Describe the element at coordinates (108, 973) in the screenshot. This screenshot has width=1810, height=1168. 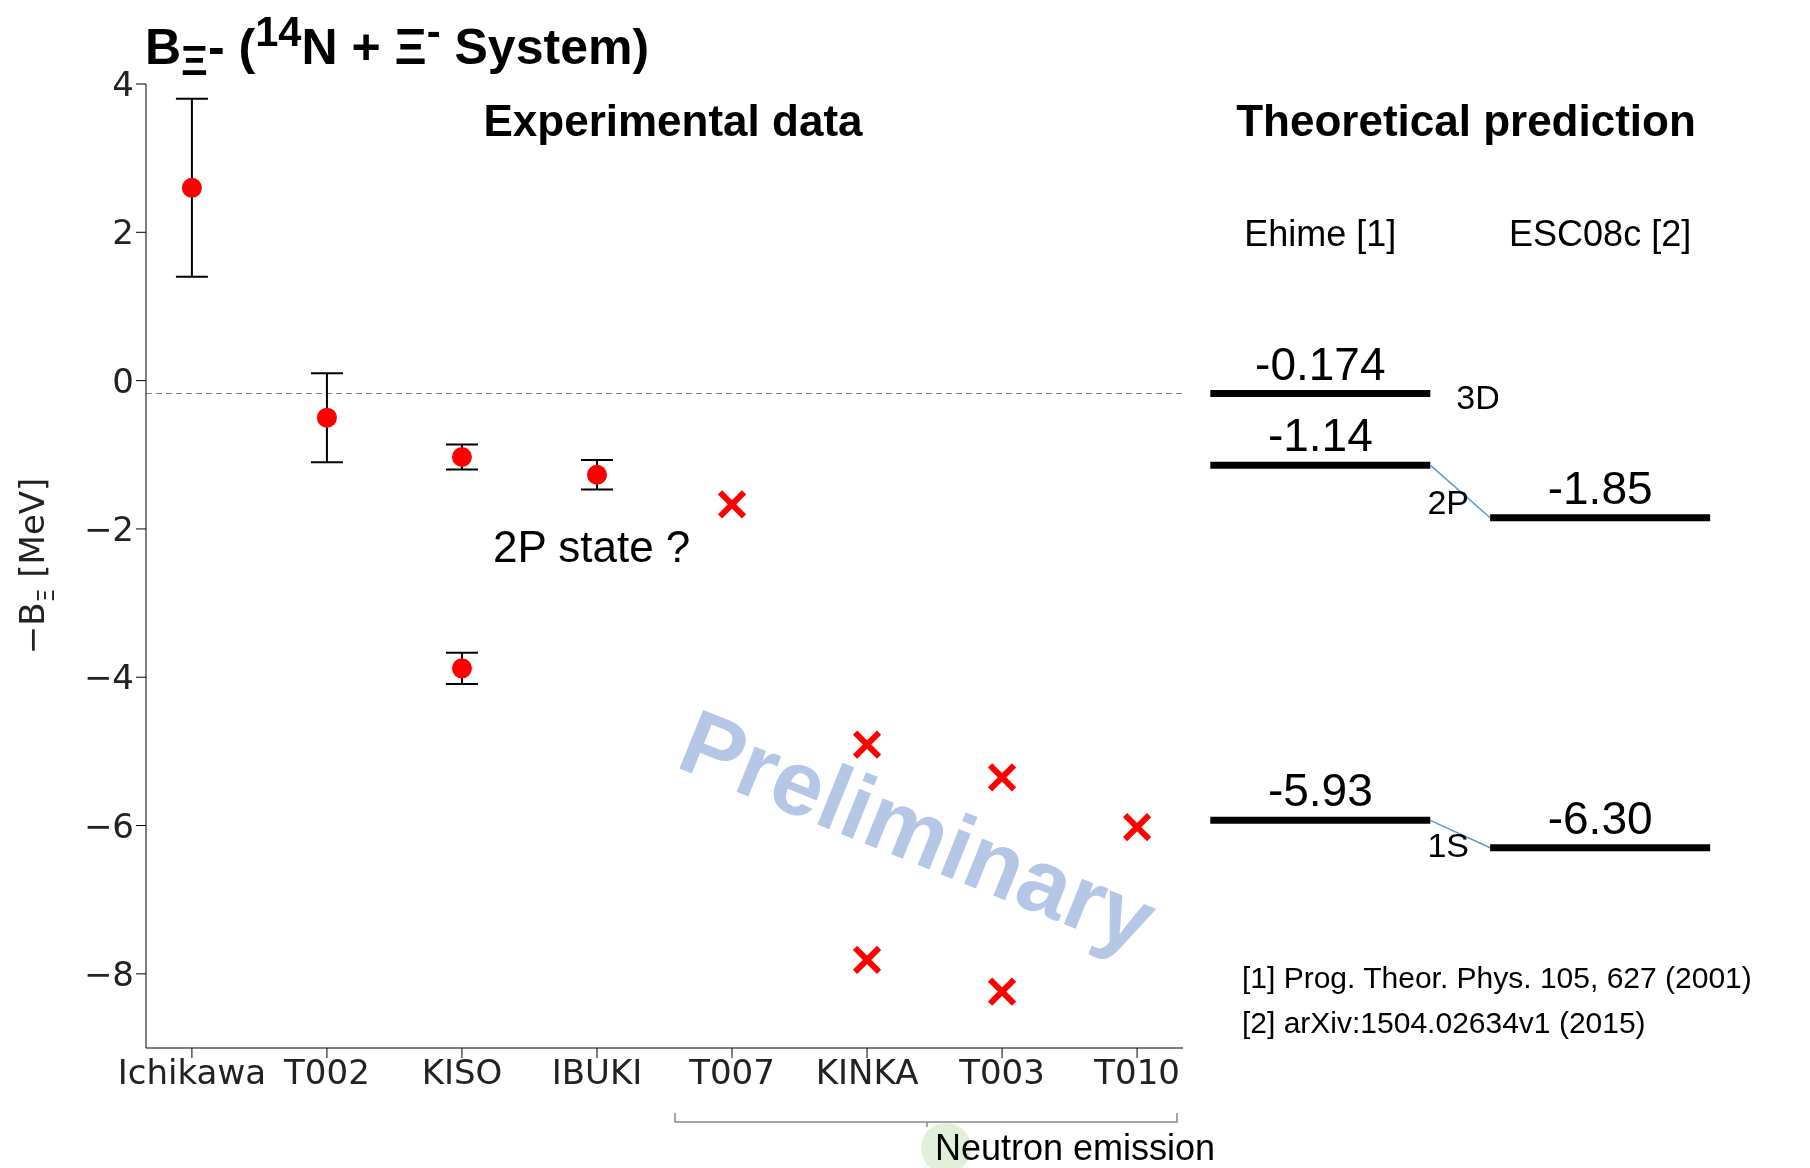
I see `y-tick-label: −8` at that location.